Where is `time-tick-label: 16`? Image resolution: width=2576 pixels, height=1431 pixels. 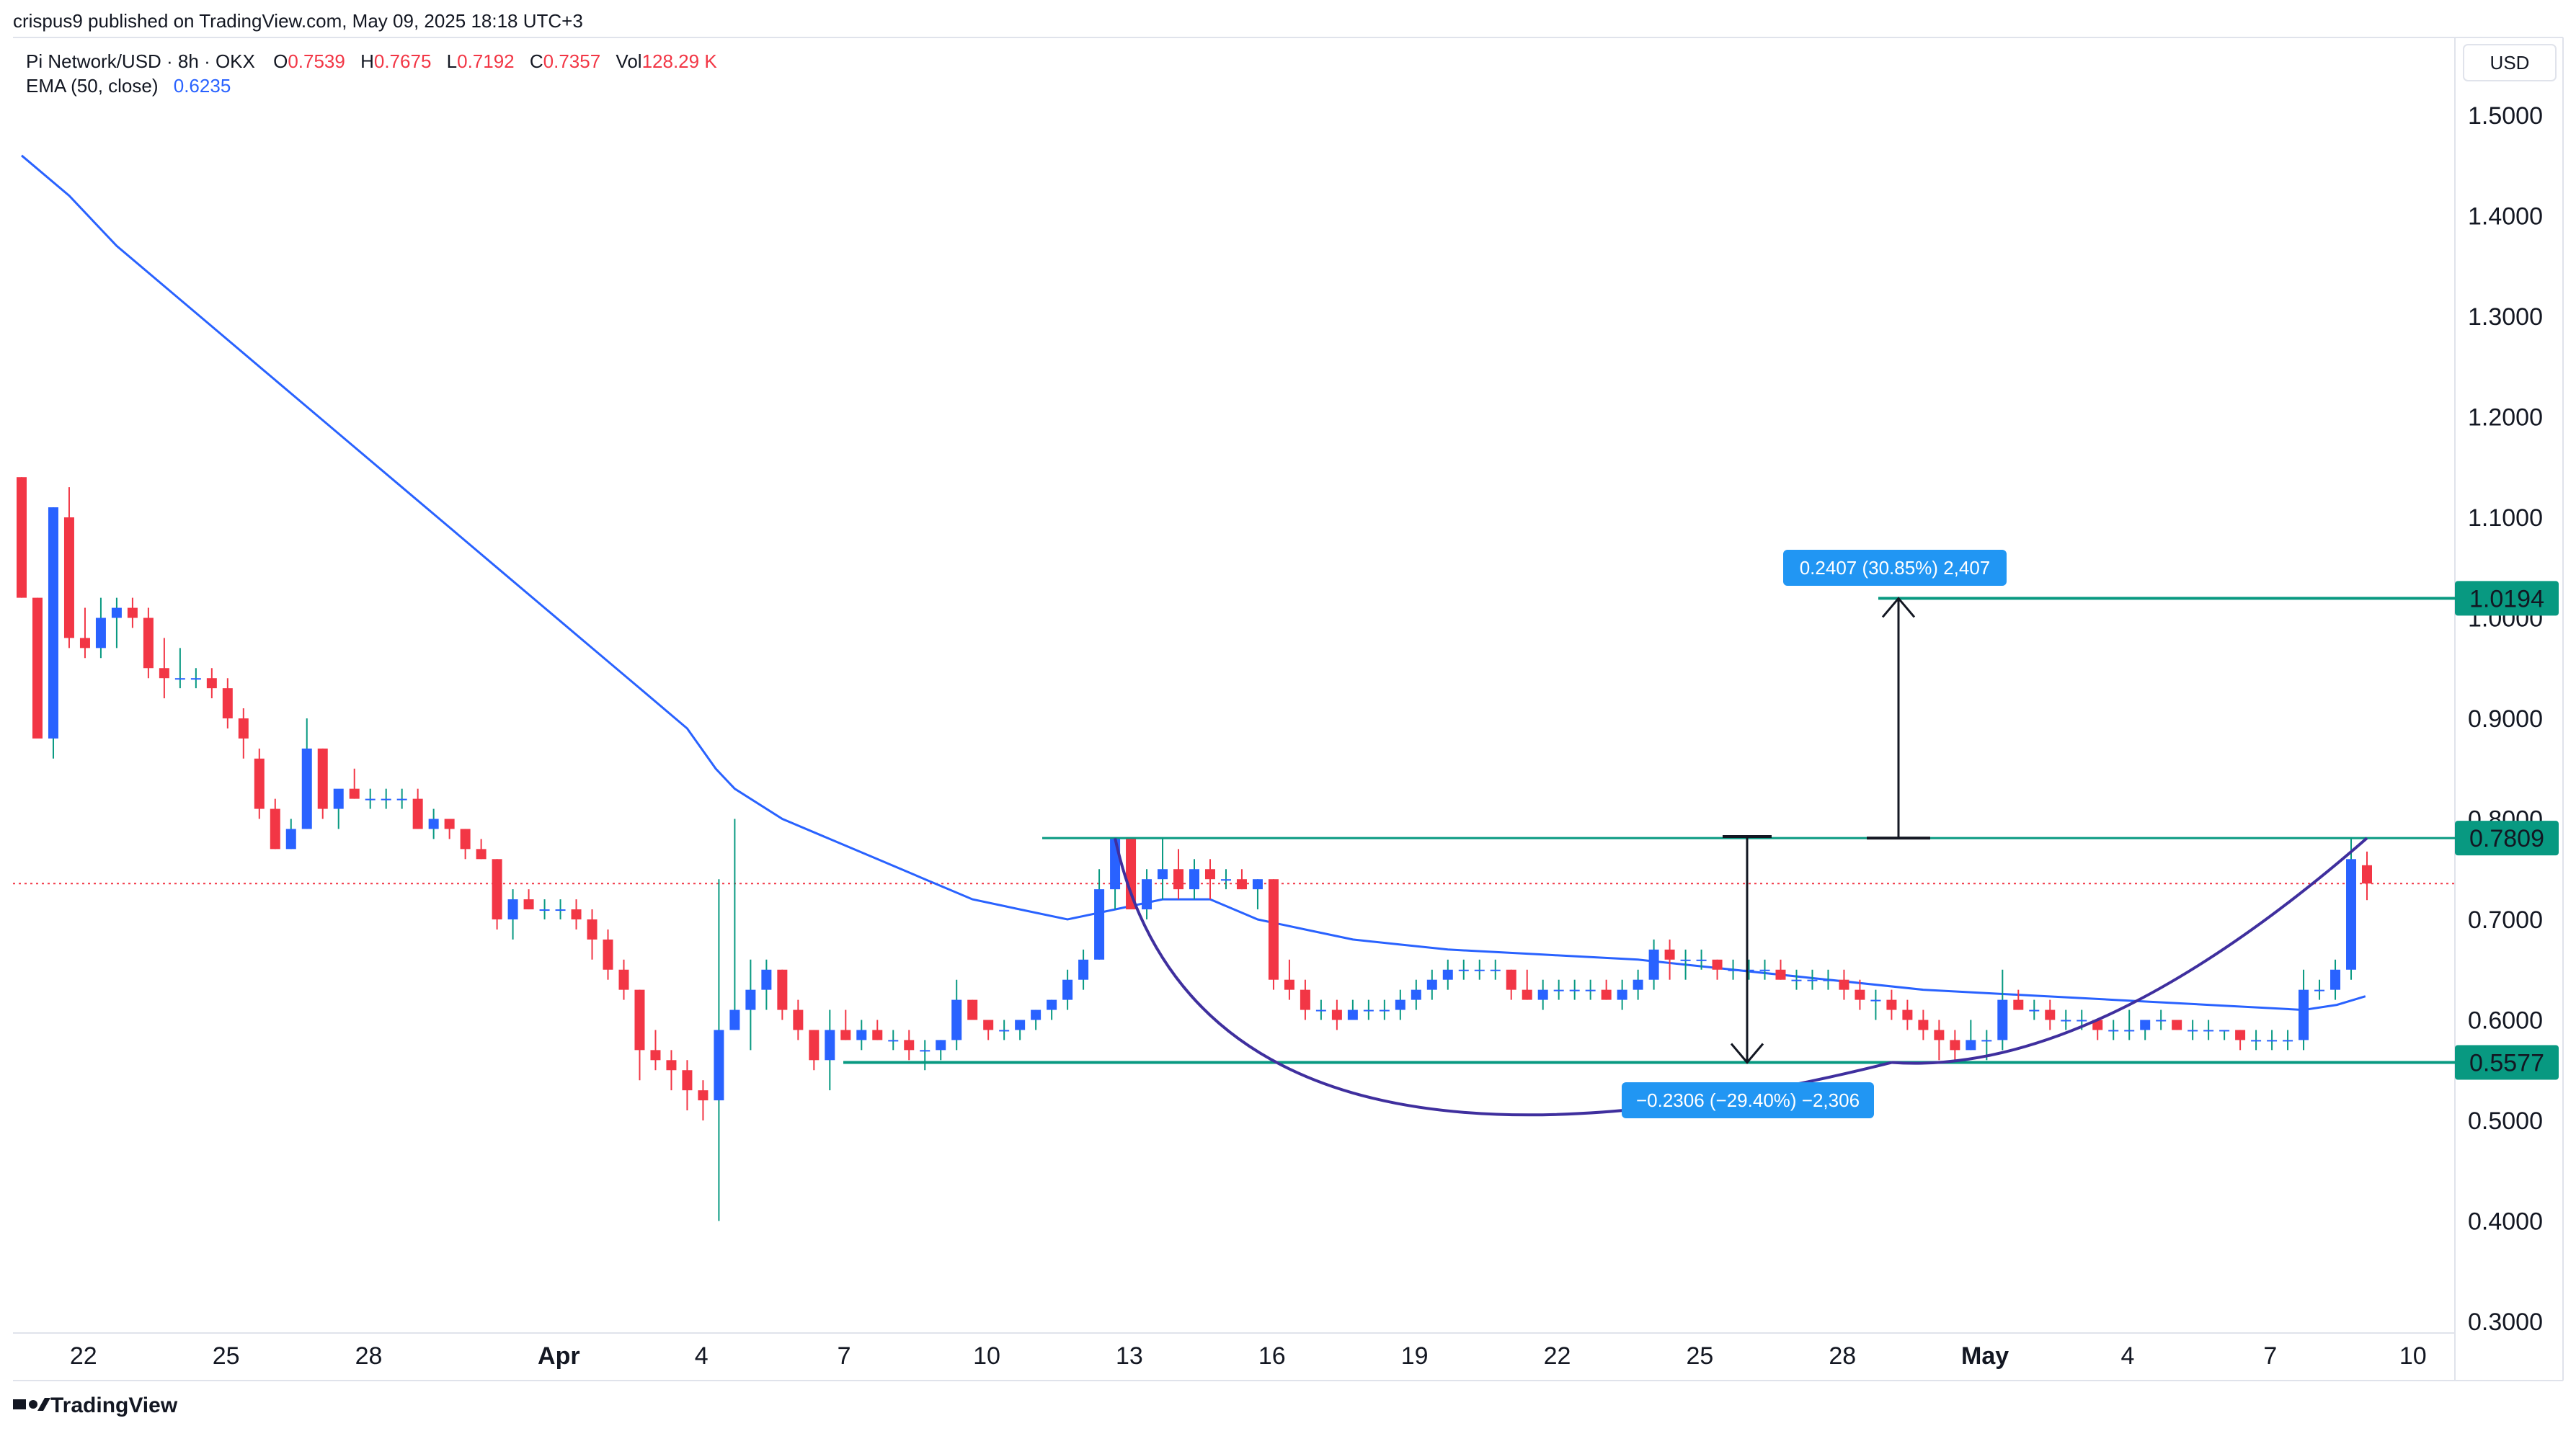 time-tick-label: 16 is located at coordinates (1272, 1356).